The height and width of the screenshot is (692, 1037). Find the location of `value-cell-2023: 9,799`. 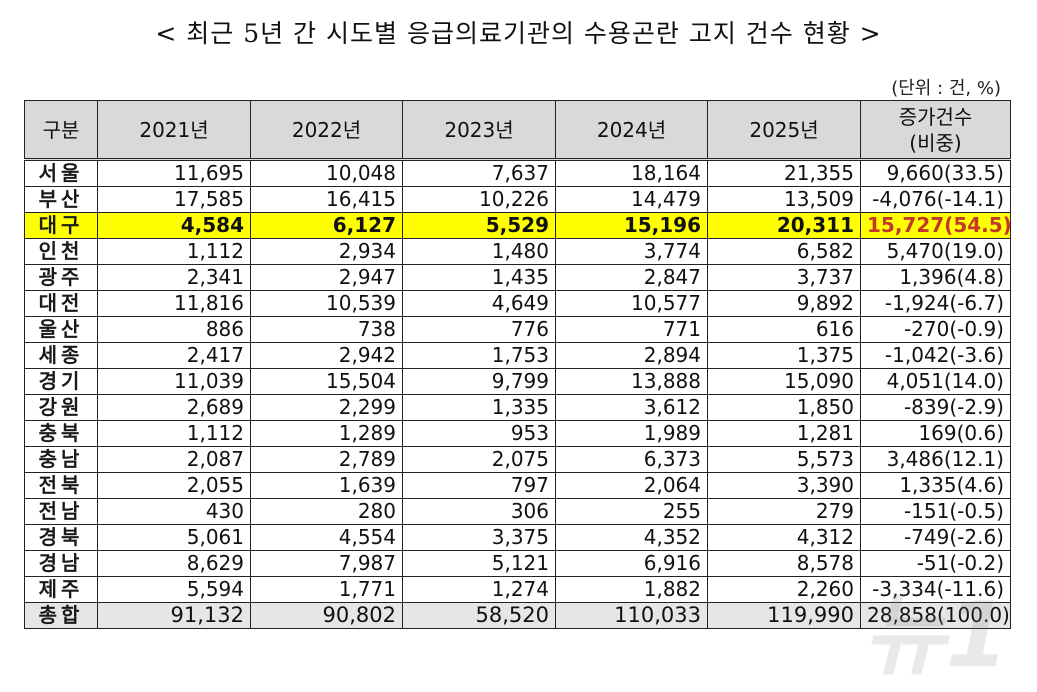

value-cell-2023: 9,799 is located at coordinates (479, 381).